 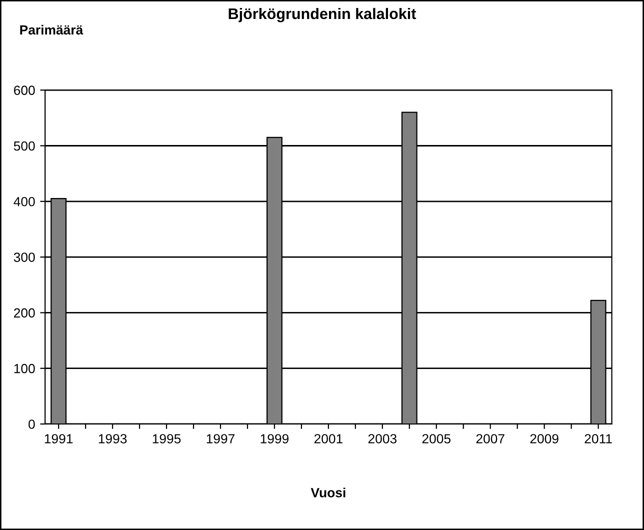 What do you see at coordinates (166, 439) in the screenshot?
I see `x-tick-label: 1995` at bounding box center [166, 439].